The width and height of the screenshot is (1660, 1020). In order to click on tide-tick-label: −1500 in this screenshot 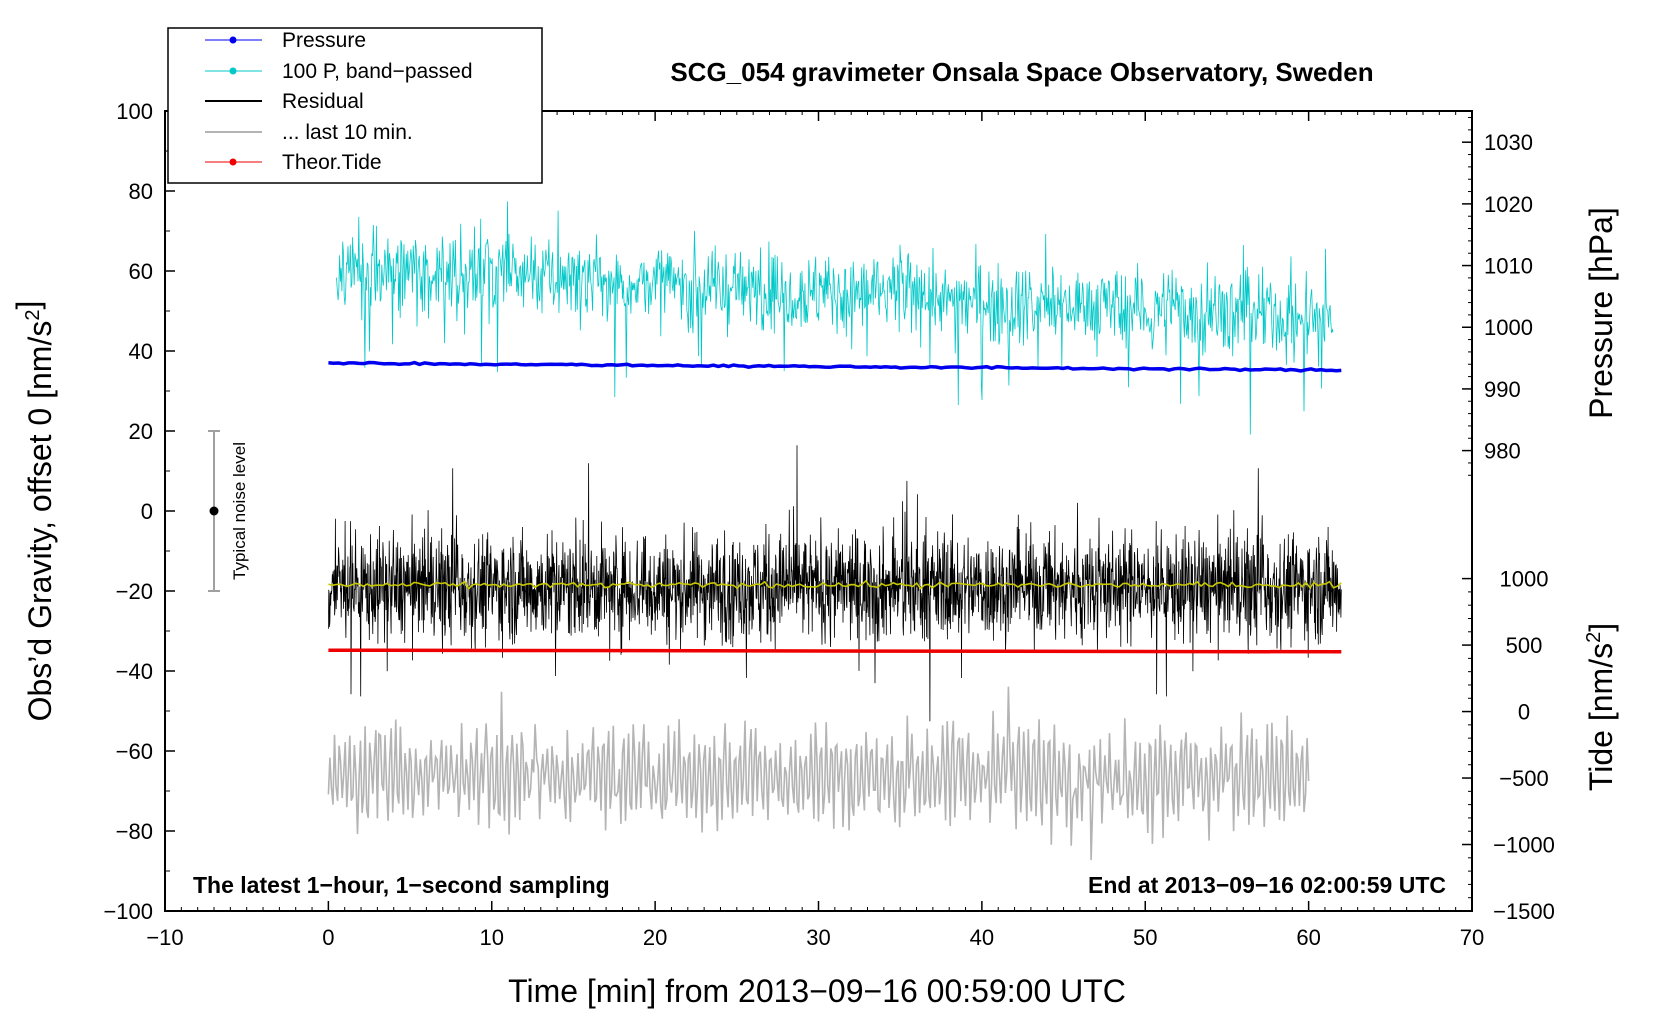, I will do `click(1524, 911)`.